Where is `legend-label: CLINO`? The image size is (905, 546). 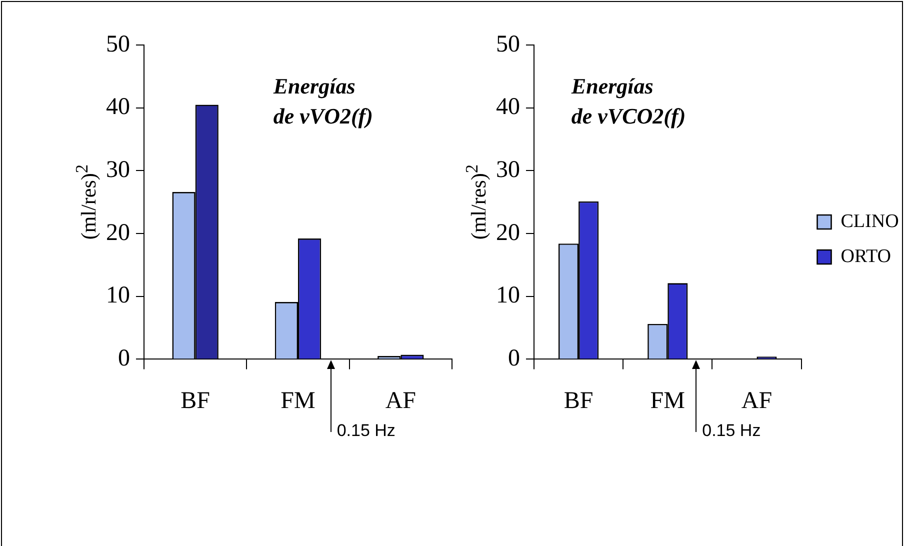
legend-label: CLINO is located at coordinates (869, 221).